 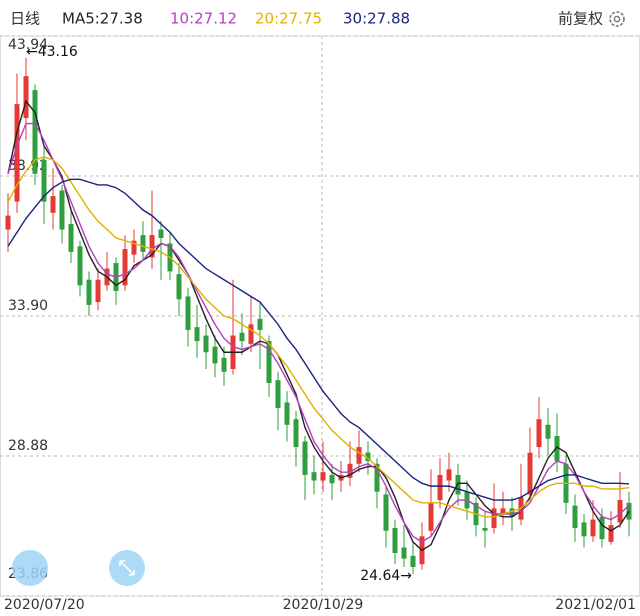 I want to click on x-tick-label: 2021/02/01, so click(x=595, y=605).